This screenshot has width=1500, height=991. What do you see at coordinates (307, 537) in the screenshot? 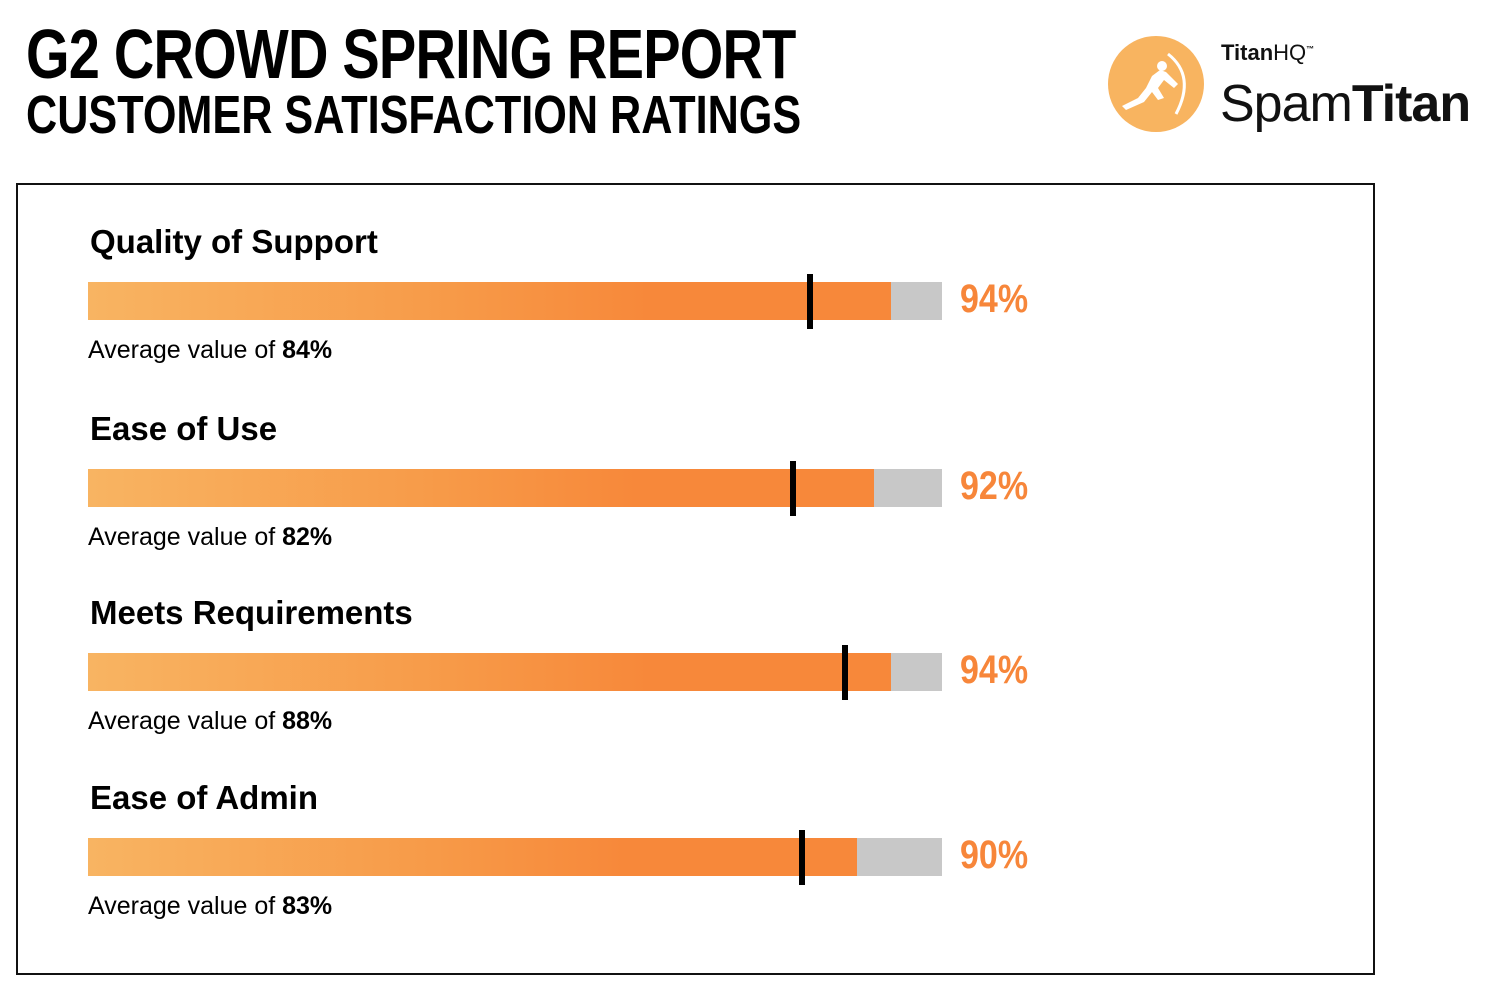
I see `average-value: 82%` at bounding box center [307, 537].